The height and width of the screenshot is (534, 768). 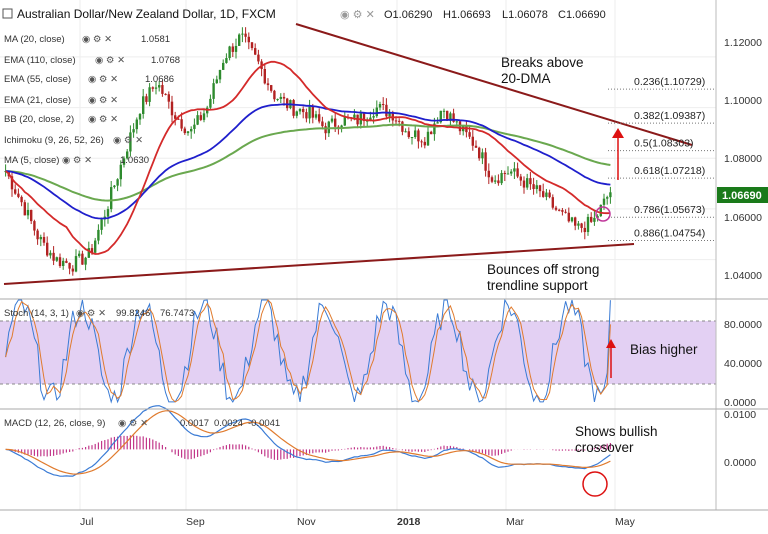 I want to click on signal-line, so click(x=308, y=442).